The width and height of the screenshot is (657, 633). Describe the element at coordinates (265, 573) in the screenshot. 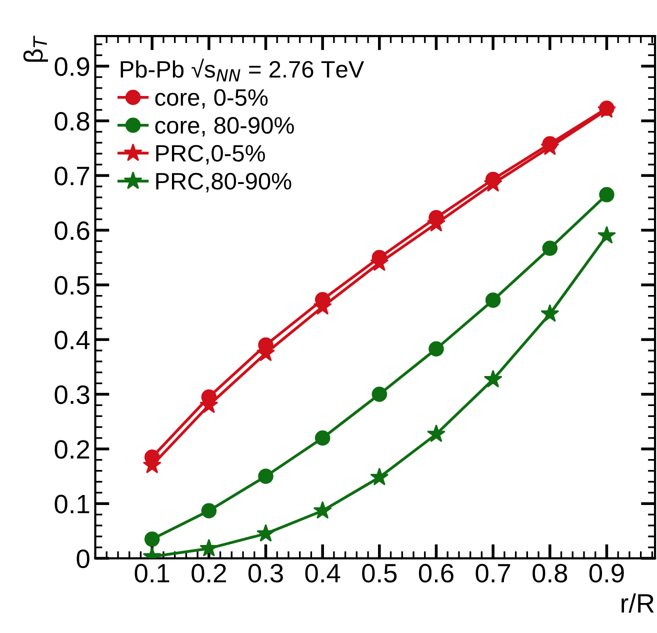

I see `x-tick-label: 0.3` at that location.